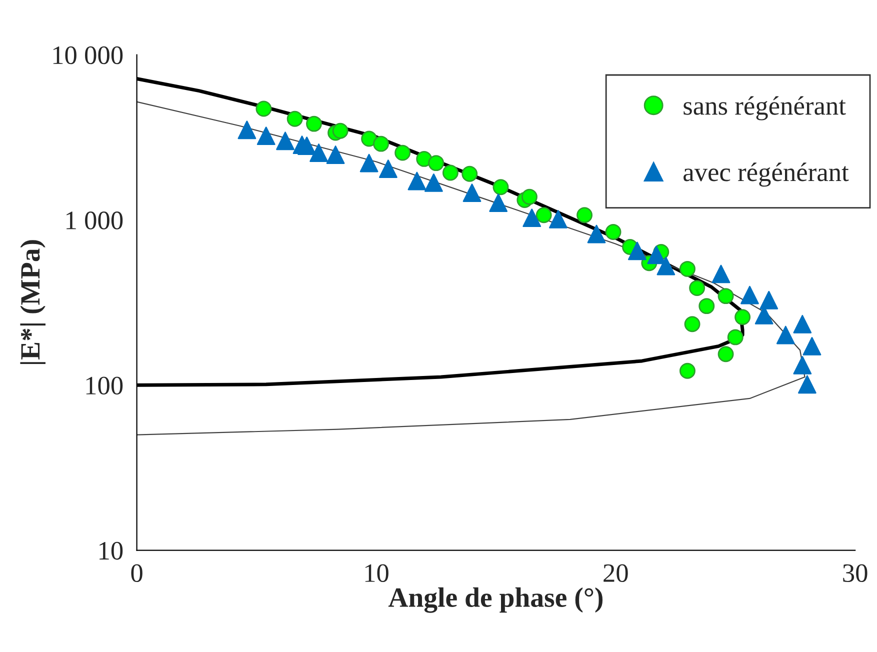 This screenshot has height=652, width=877. I want to click on y-tick-label: 10 000, so click(88, 55).